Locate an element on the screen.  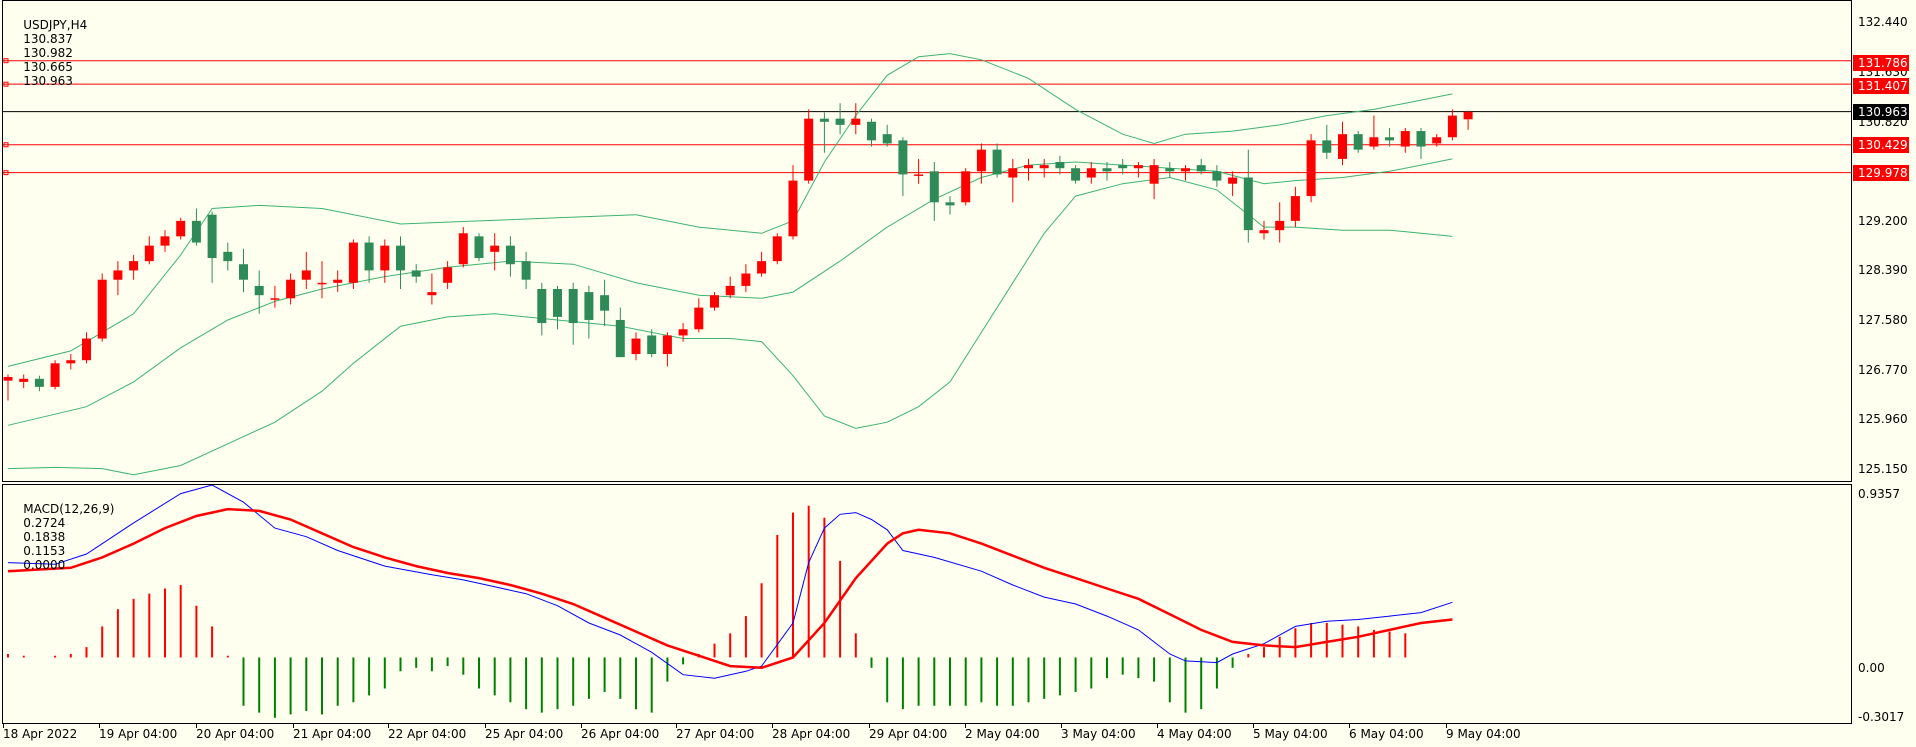
price-axis-label: 125.960 is located at coordinates (1883, 419).